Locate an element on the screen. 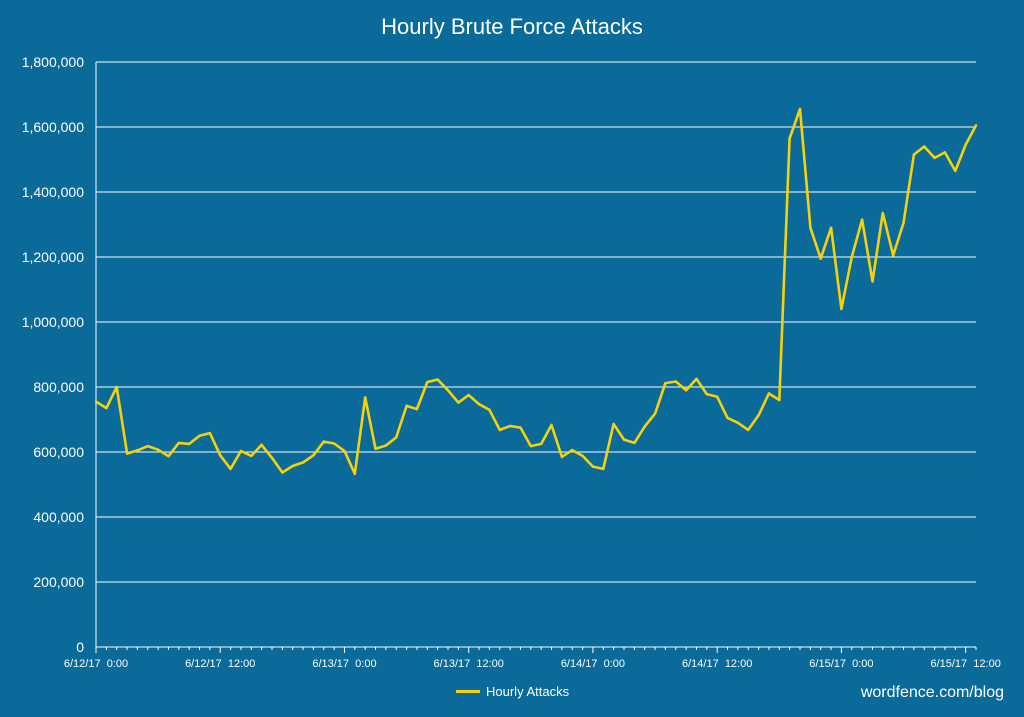  chart-title: Hourly Brute Force Attacks is located at coordinates (512, 26).